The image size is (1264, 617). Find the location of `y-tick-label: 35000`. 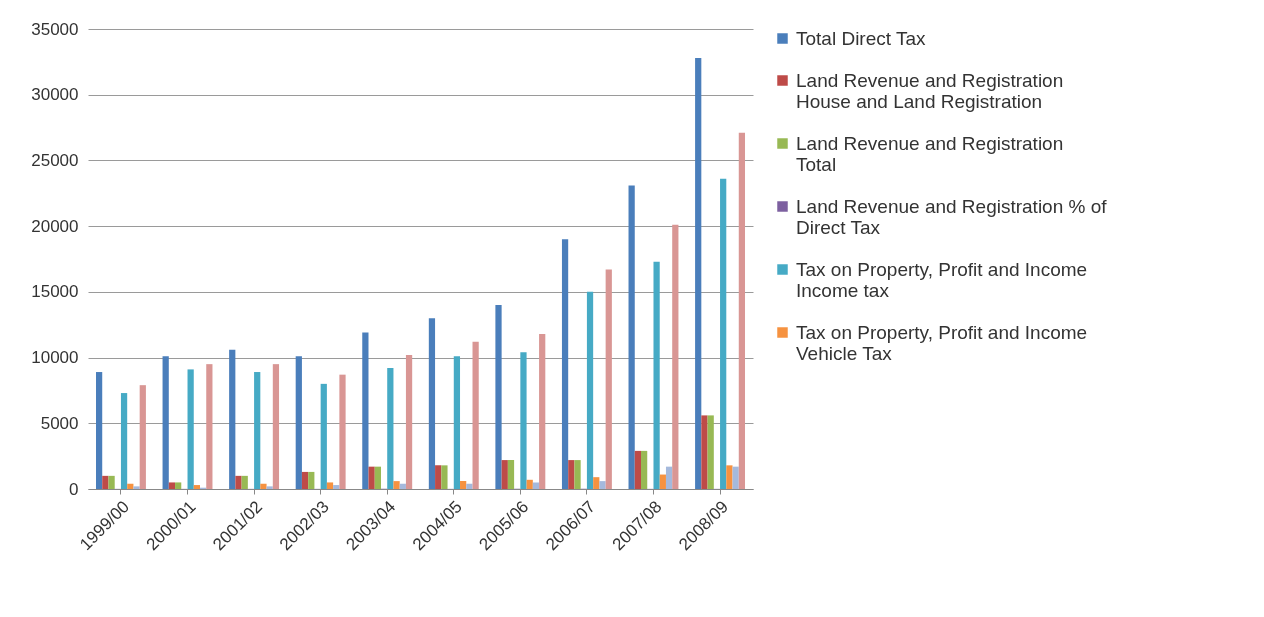

y-tick-label: 35000 is located at coordinates (55, 29).